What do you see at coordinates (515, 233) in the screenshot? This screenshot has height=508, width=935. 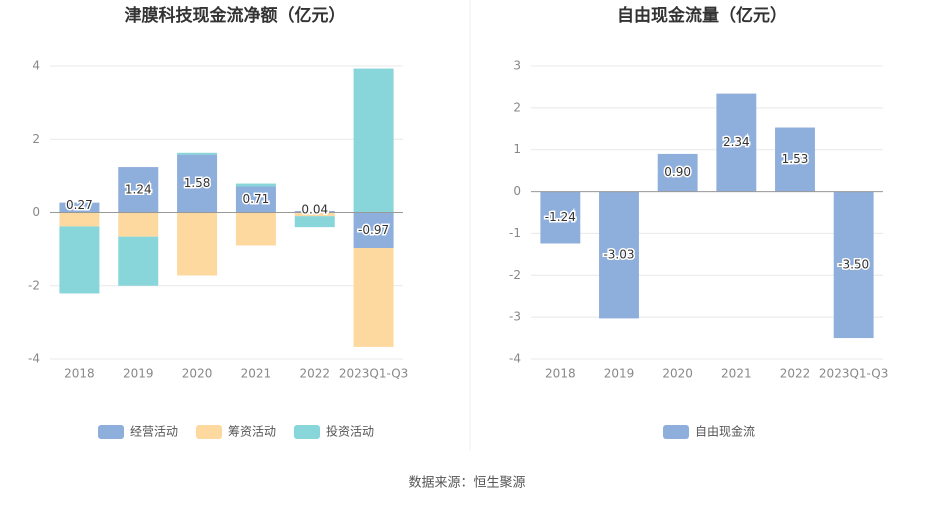 I see `y-tick-label: -1` at bounding box center [515, 233].